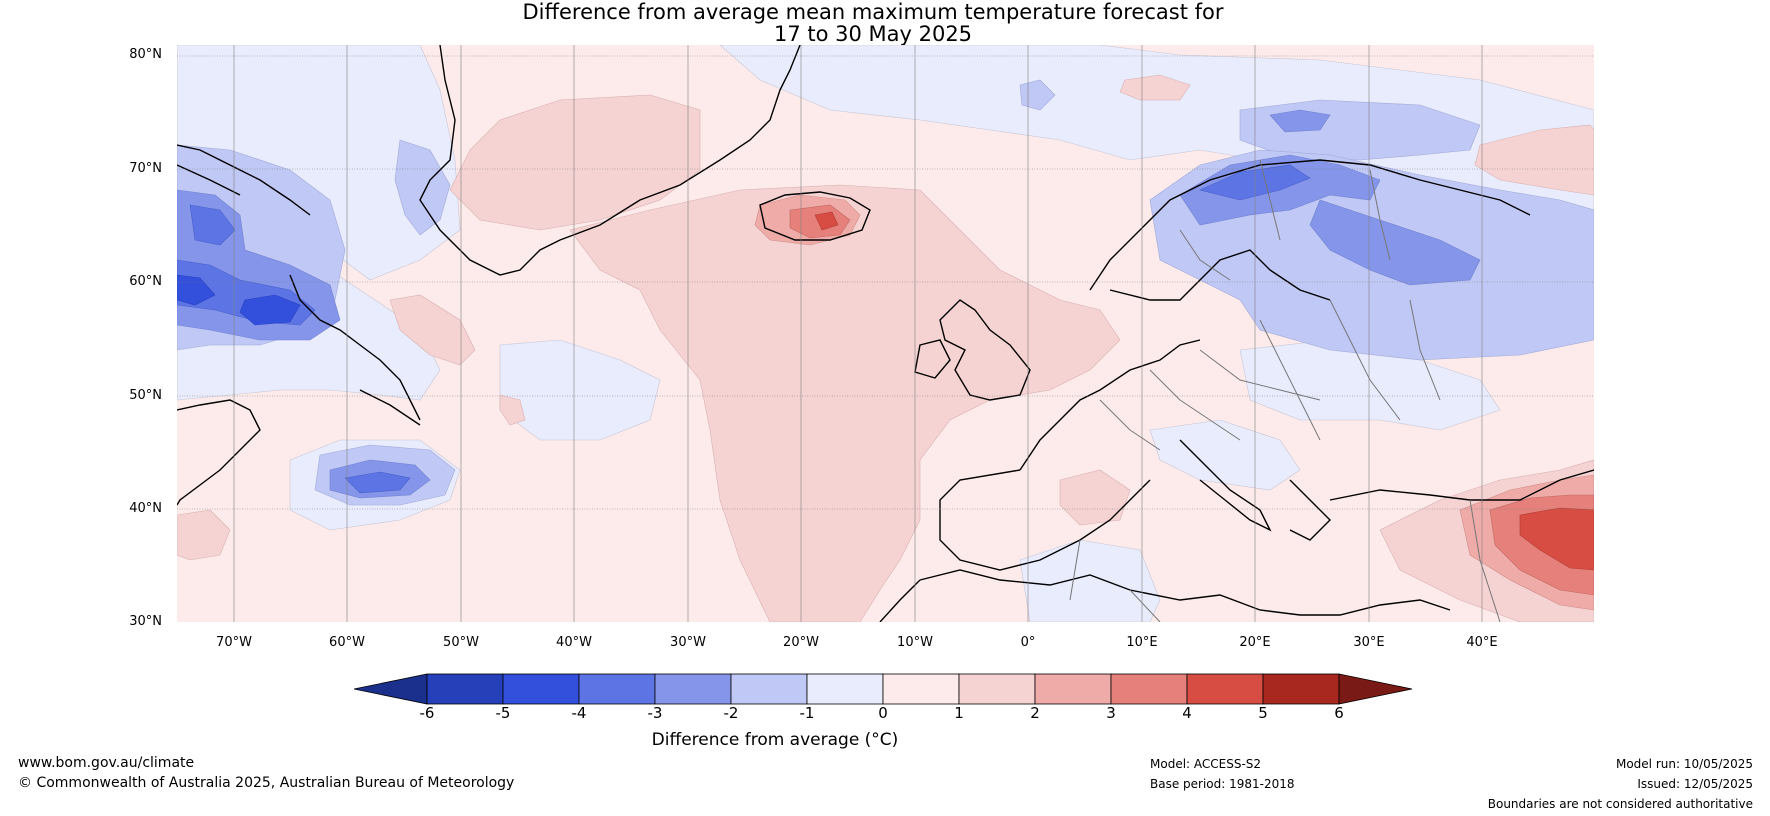 The height and width of the screenshot is (816, 1770). Describe the element at coordinates (1035, 713) in the screenshot. I see `colorbar-tick-label: 2` at that location.